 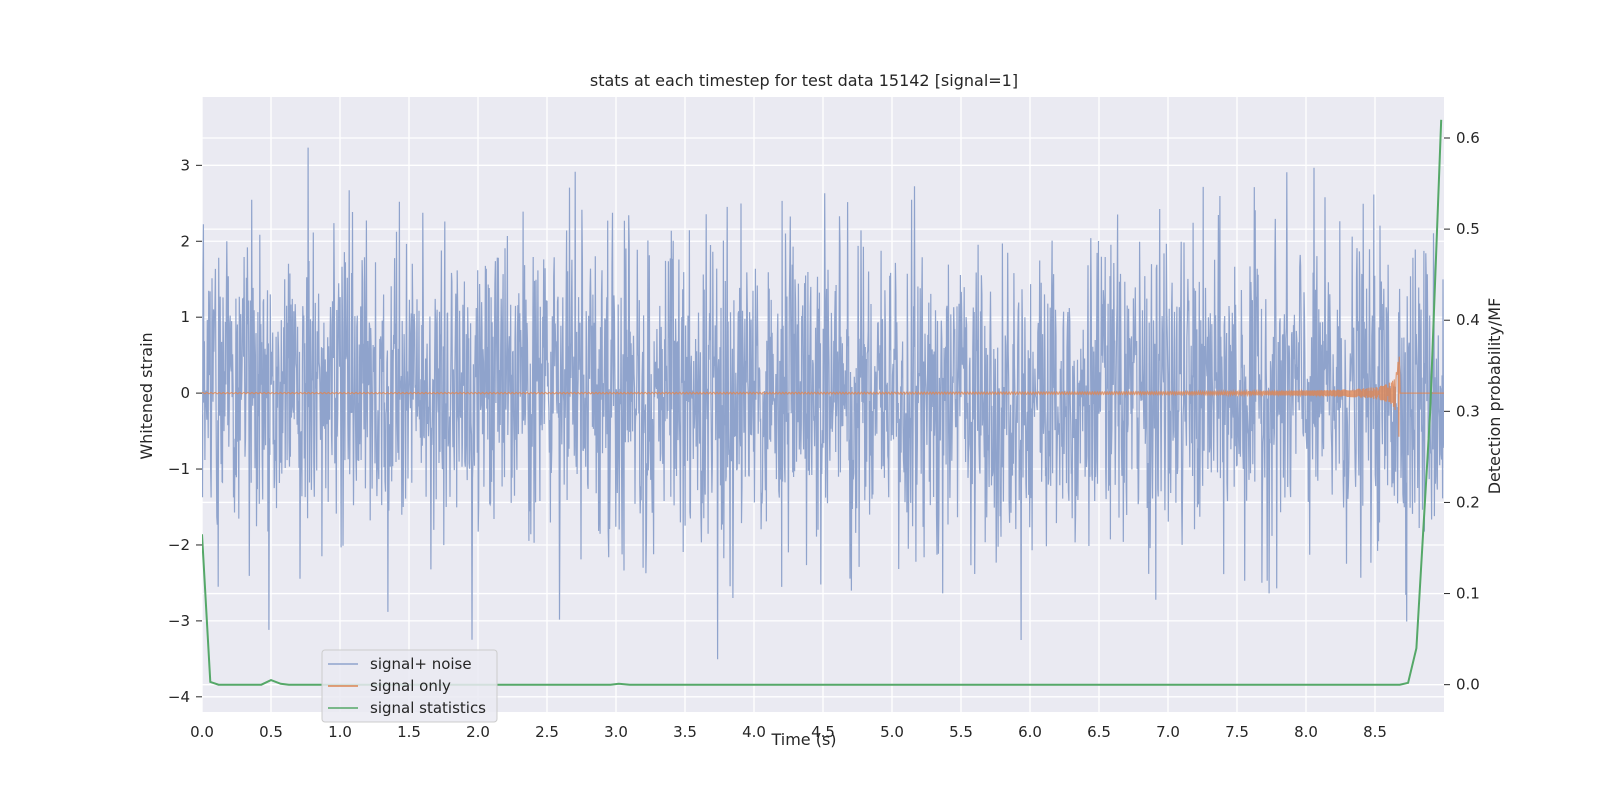 What do you see at coordinates (428, 708) in the screenshot?
I see `legend-label-signal-statistics: signal statistics` at bounding box center [428, 708].